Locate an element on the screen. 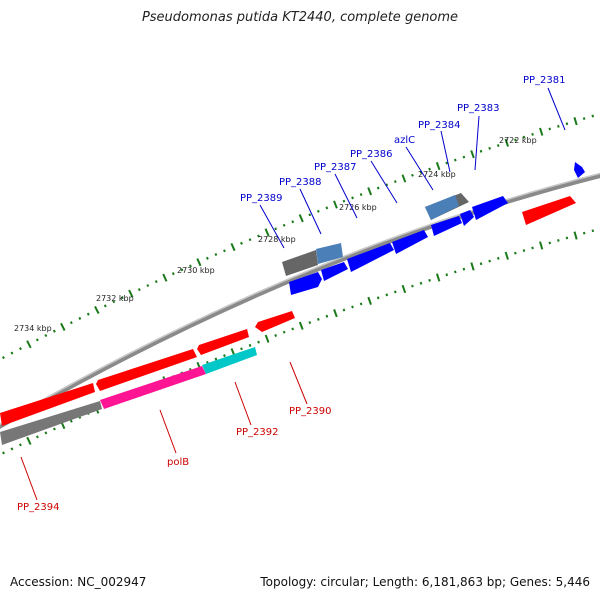 The height and width of the screenshot is (600, 600). accession-label: Accession: NC_002947 is located at coordinates (78, 582).